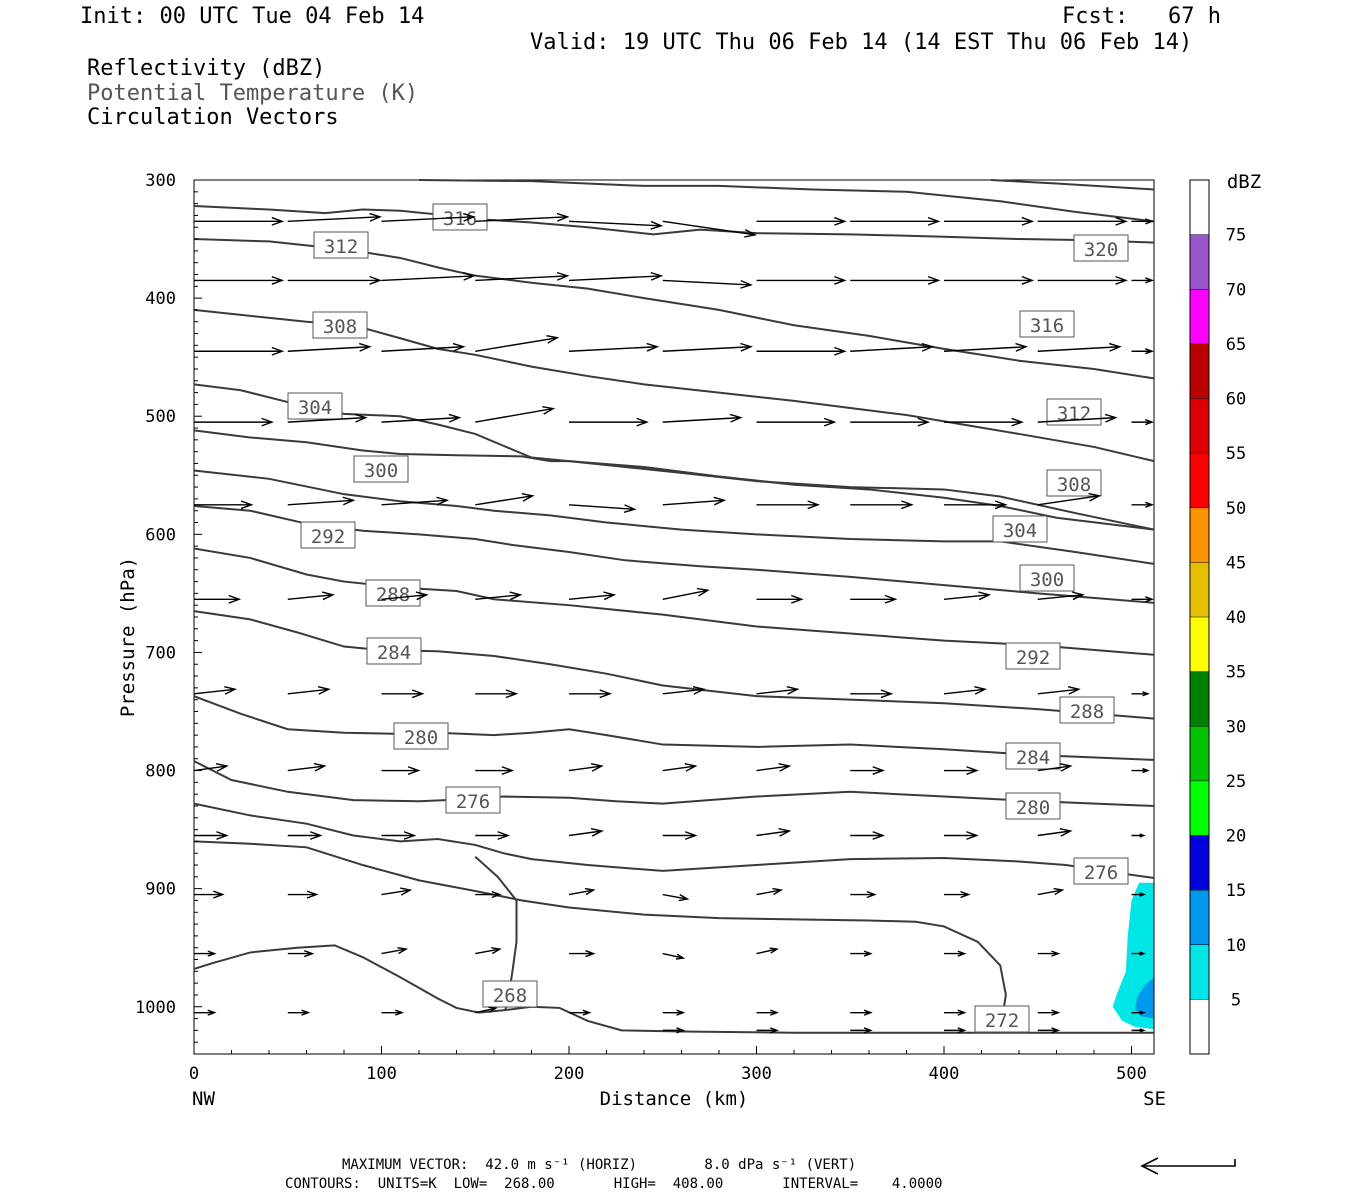  What do you see at coordinates (1236, 891) in the screenshot?
I see `colorbar-tick-label: 15` at bounding box center [1236, 891].